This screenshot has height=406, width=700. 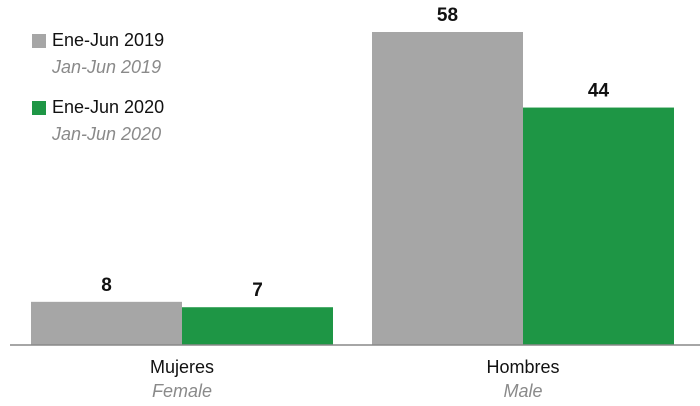 I want to click on legend-label: Ene-Jun 2020, so click(x=108, y=107).